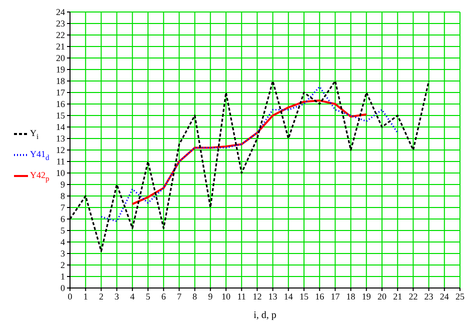  What do you see at coordinates (163, 296) in the screenshot?
I see `x-tick-label: 6` at bounding box center [163, 296].